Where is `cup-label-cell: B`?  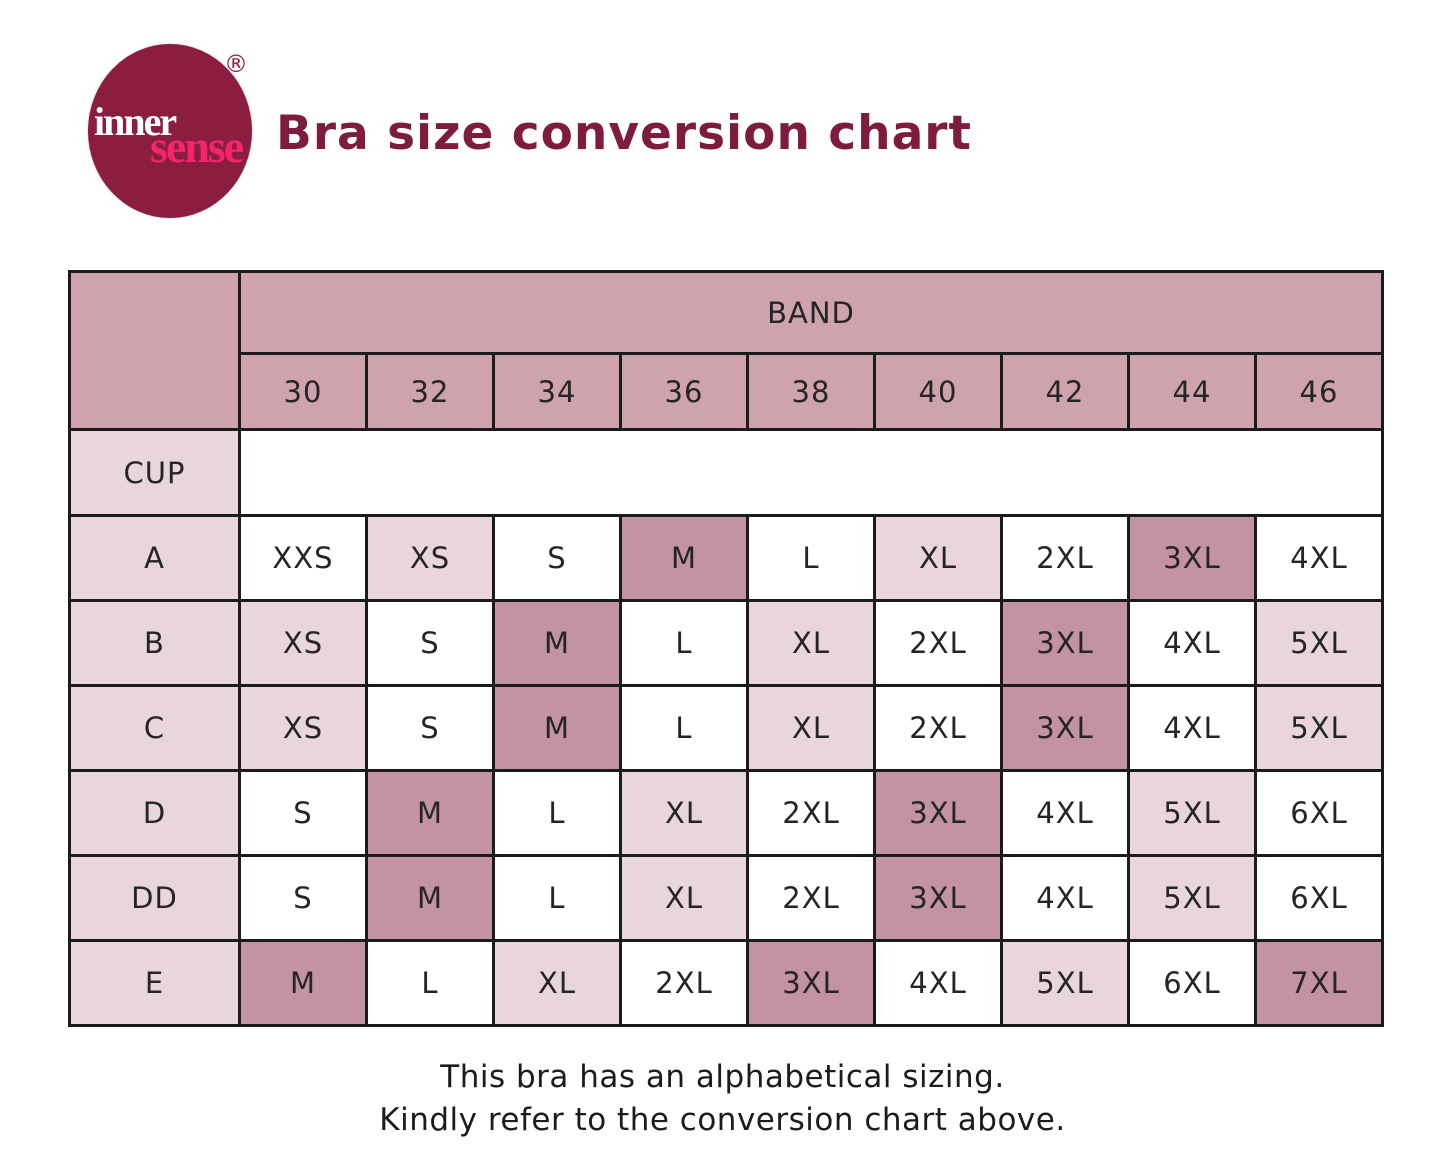 cup-label-cell: B is located at coordinates (154, 643).